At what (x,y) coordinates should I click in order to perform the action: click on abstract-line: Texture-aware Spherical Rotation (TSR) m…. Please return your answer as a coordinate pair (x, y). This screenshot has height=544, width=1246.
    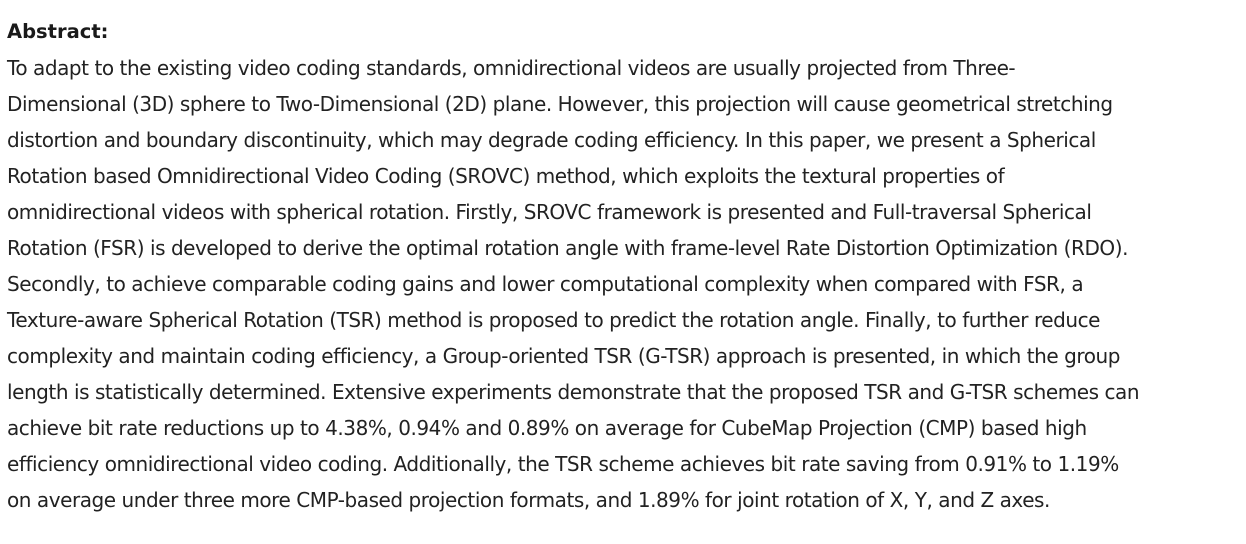
    Looking at the image, I should click on (554, 320).